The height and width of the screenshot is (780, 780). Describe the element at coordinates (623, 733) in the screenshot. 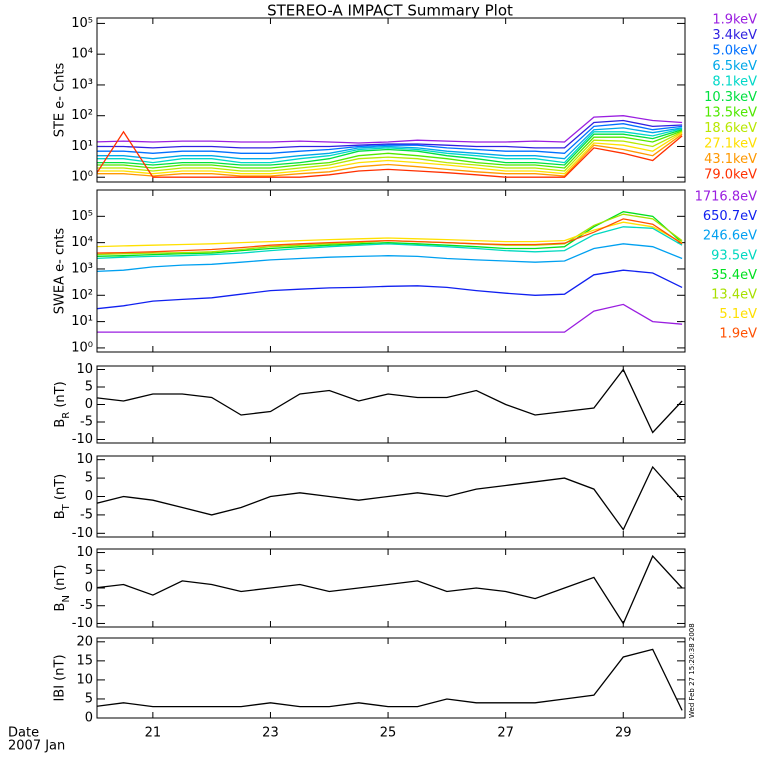

I see `x-tick-label: 29` at that location.